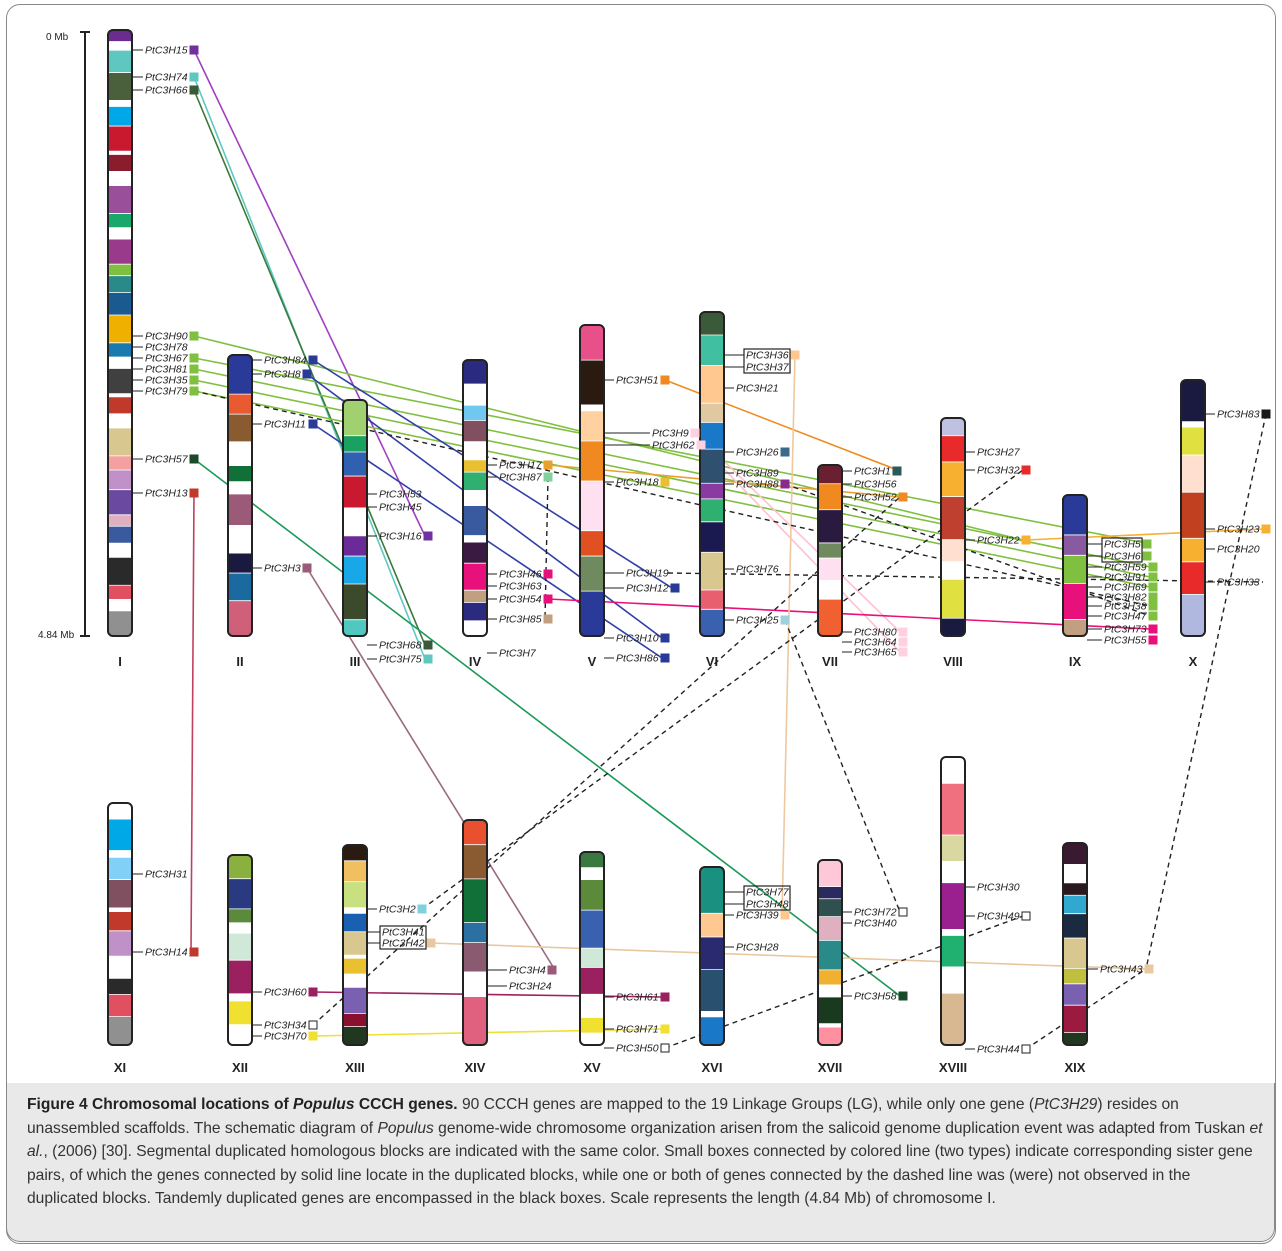 This screenshot has width=1282, height=1251. I want to click on gene-ptc3h83: PtC3H83, so click(1238, 415).